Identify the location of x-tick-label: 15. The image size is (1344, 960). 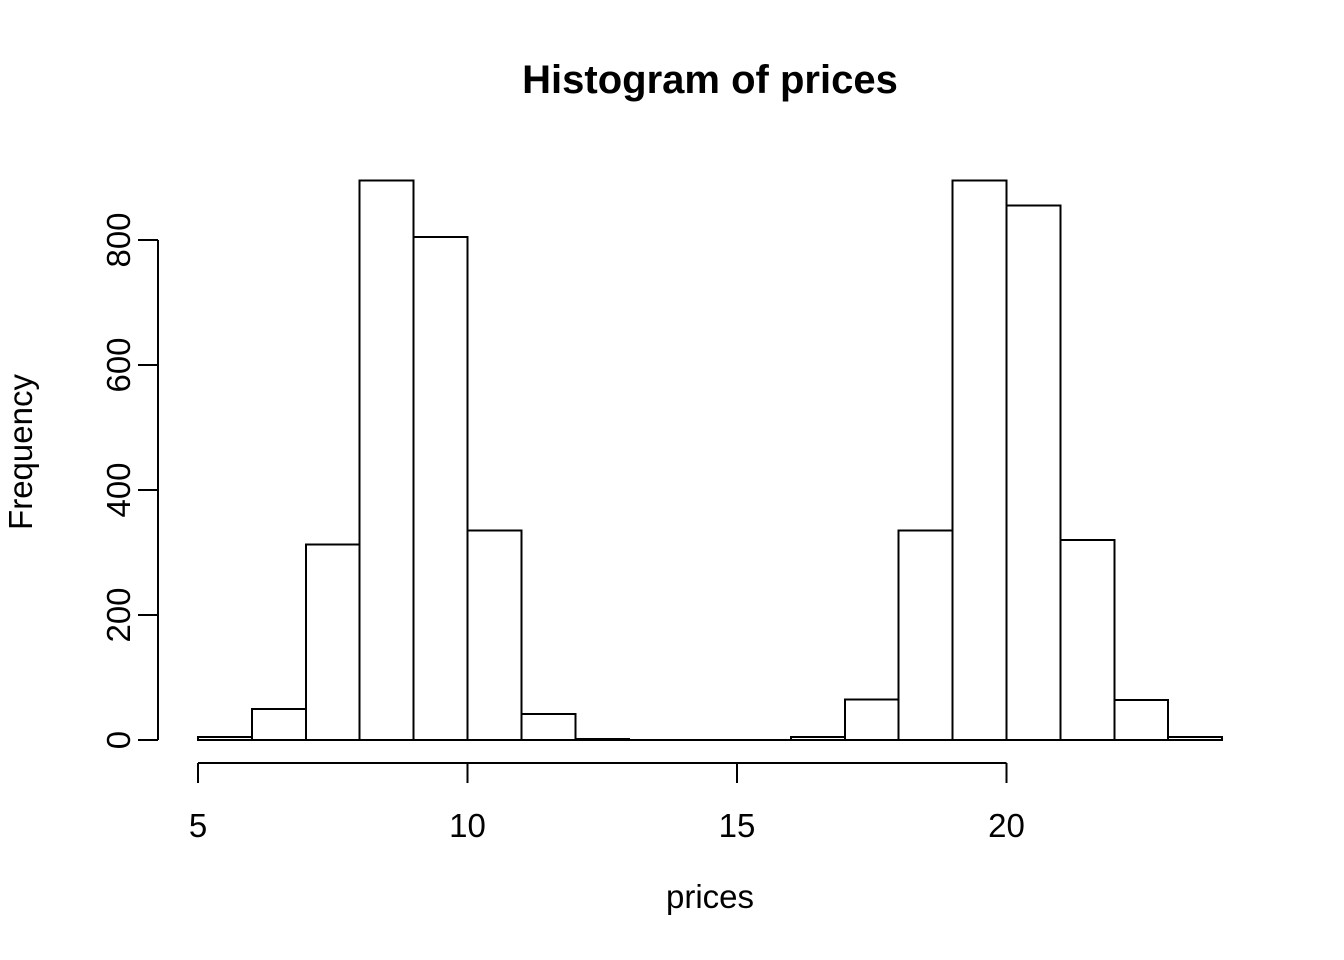
(737, 825).